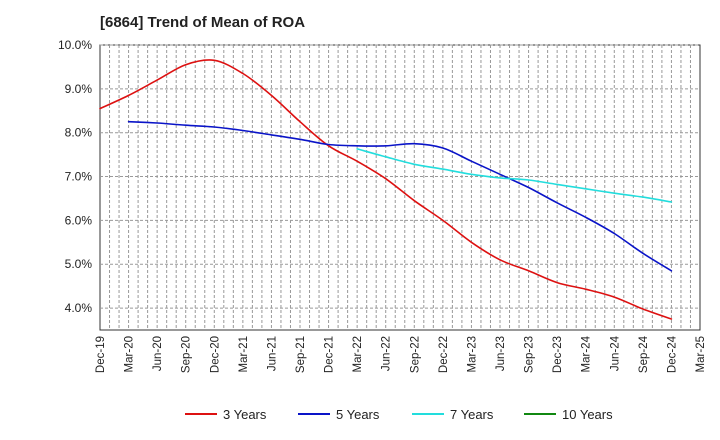 The image size is (720, 440). Describe the element at coordinates (101, 354) in the screenshot. I see `x-tick-label: Dec-19` at that location.